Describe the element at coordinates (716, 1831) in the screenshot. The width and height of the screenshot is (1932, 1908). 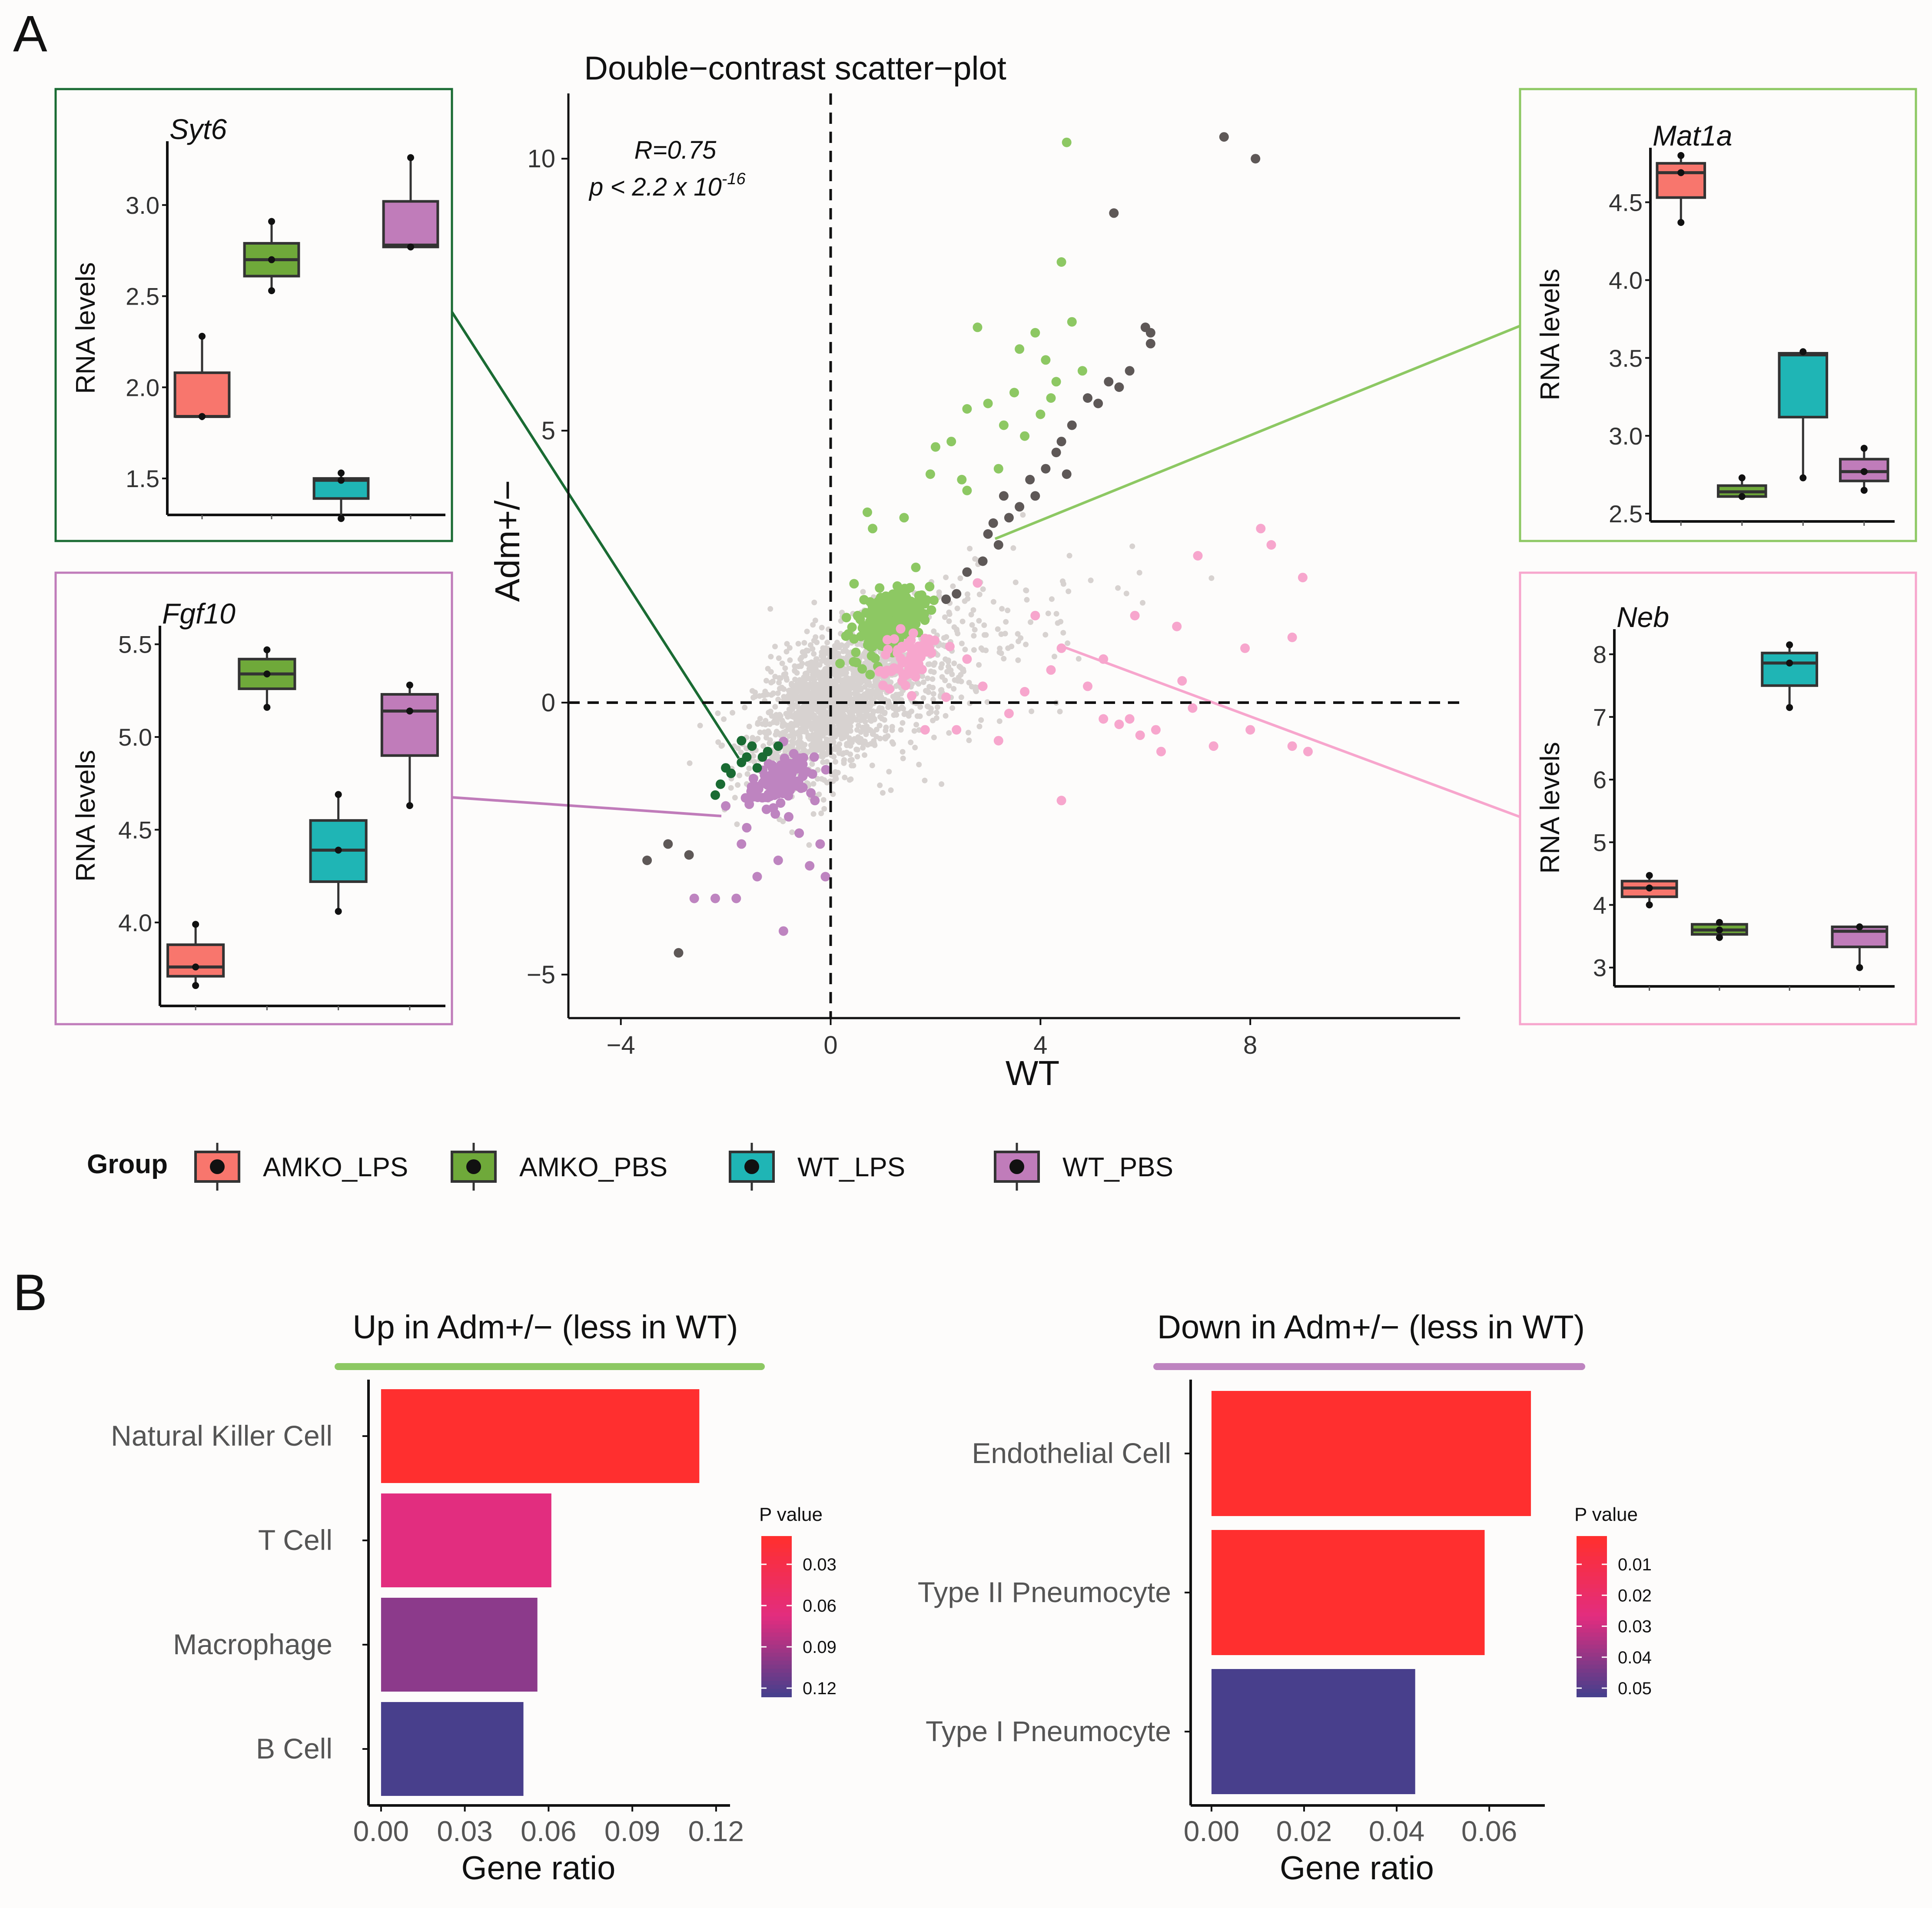
I see `bar-x-tick-label: 0.12` at that location.